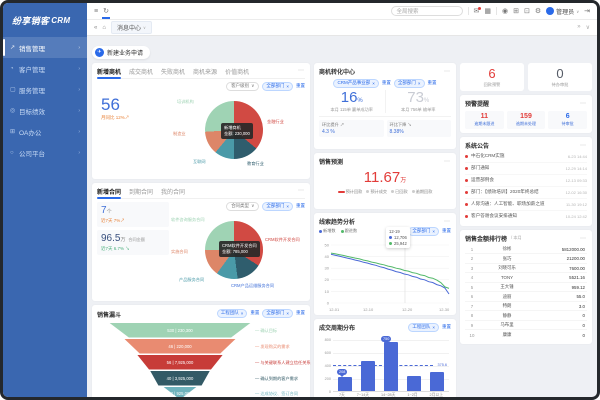  What do you see at coordinates (45, 131) in the screenshot?
I see `sidebar-item-oa: ⊞ OA办公 ›` at bounding box center [45, 131].